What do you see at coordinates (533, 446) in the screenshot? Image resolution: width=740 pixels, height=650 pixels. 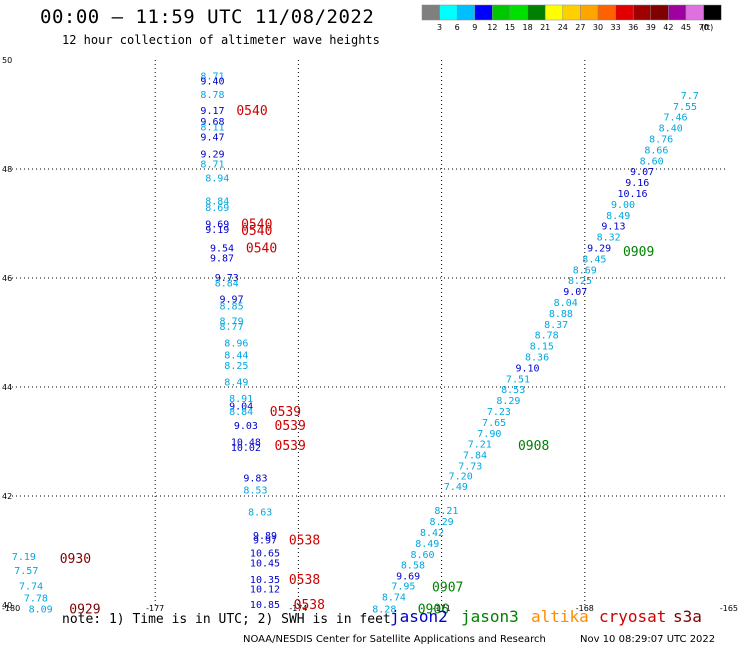 I see `pass-time-label: 0908` at bounding box center [533, 446].